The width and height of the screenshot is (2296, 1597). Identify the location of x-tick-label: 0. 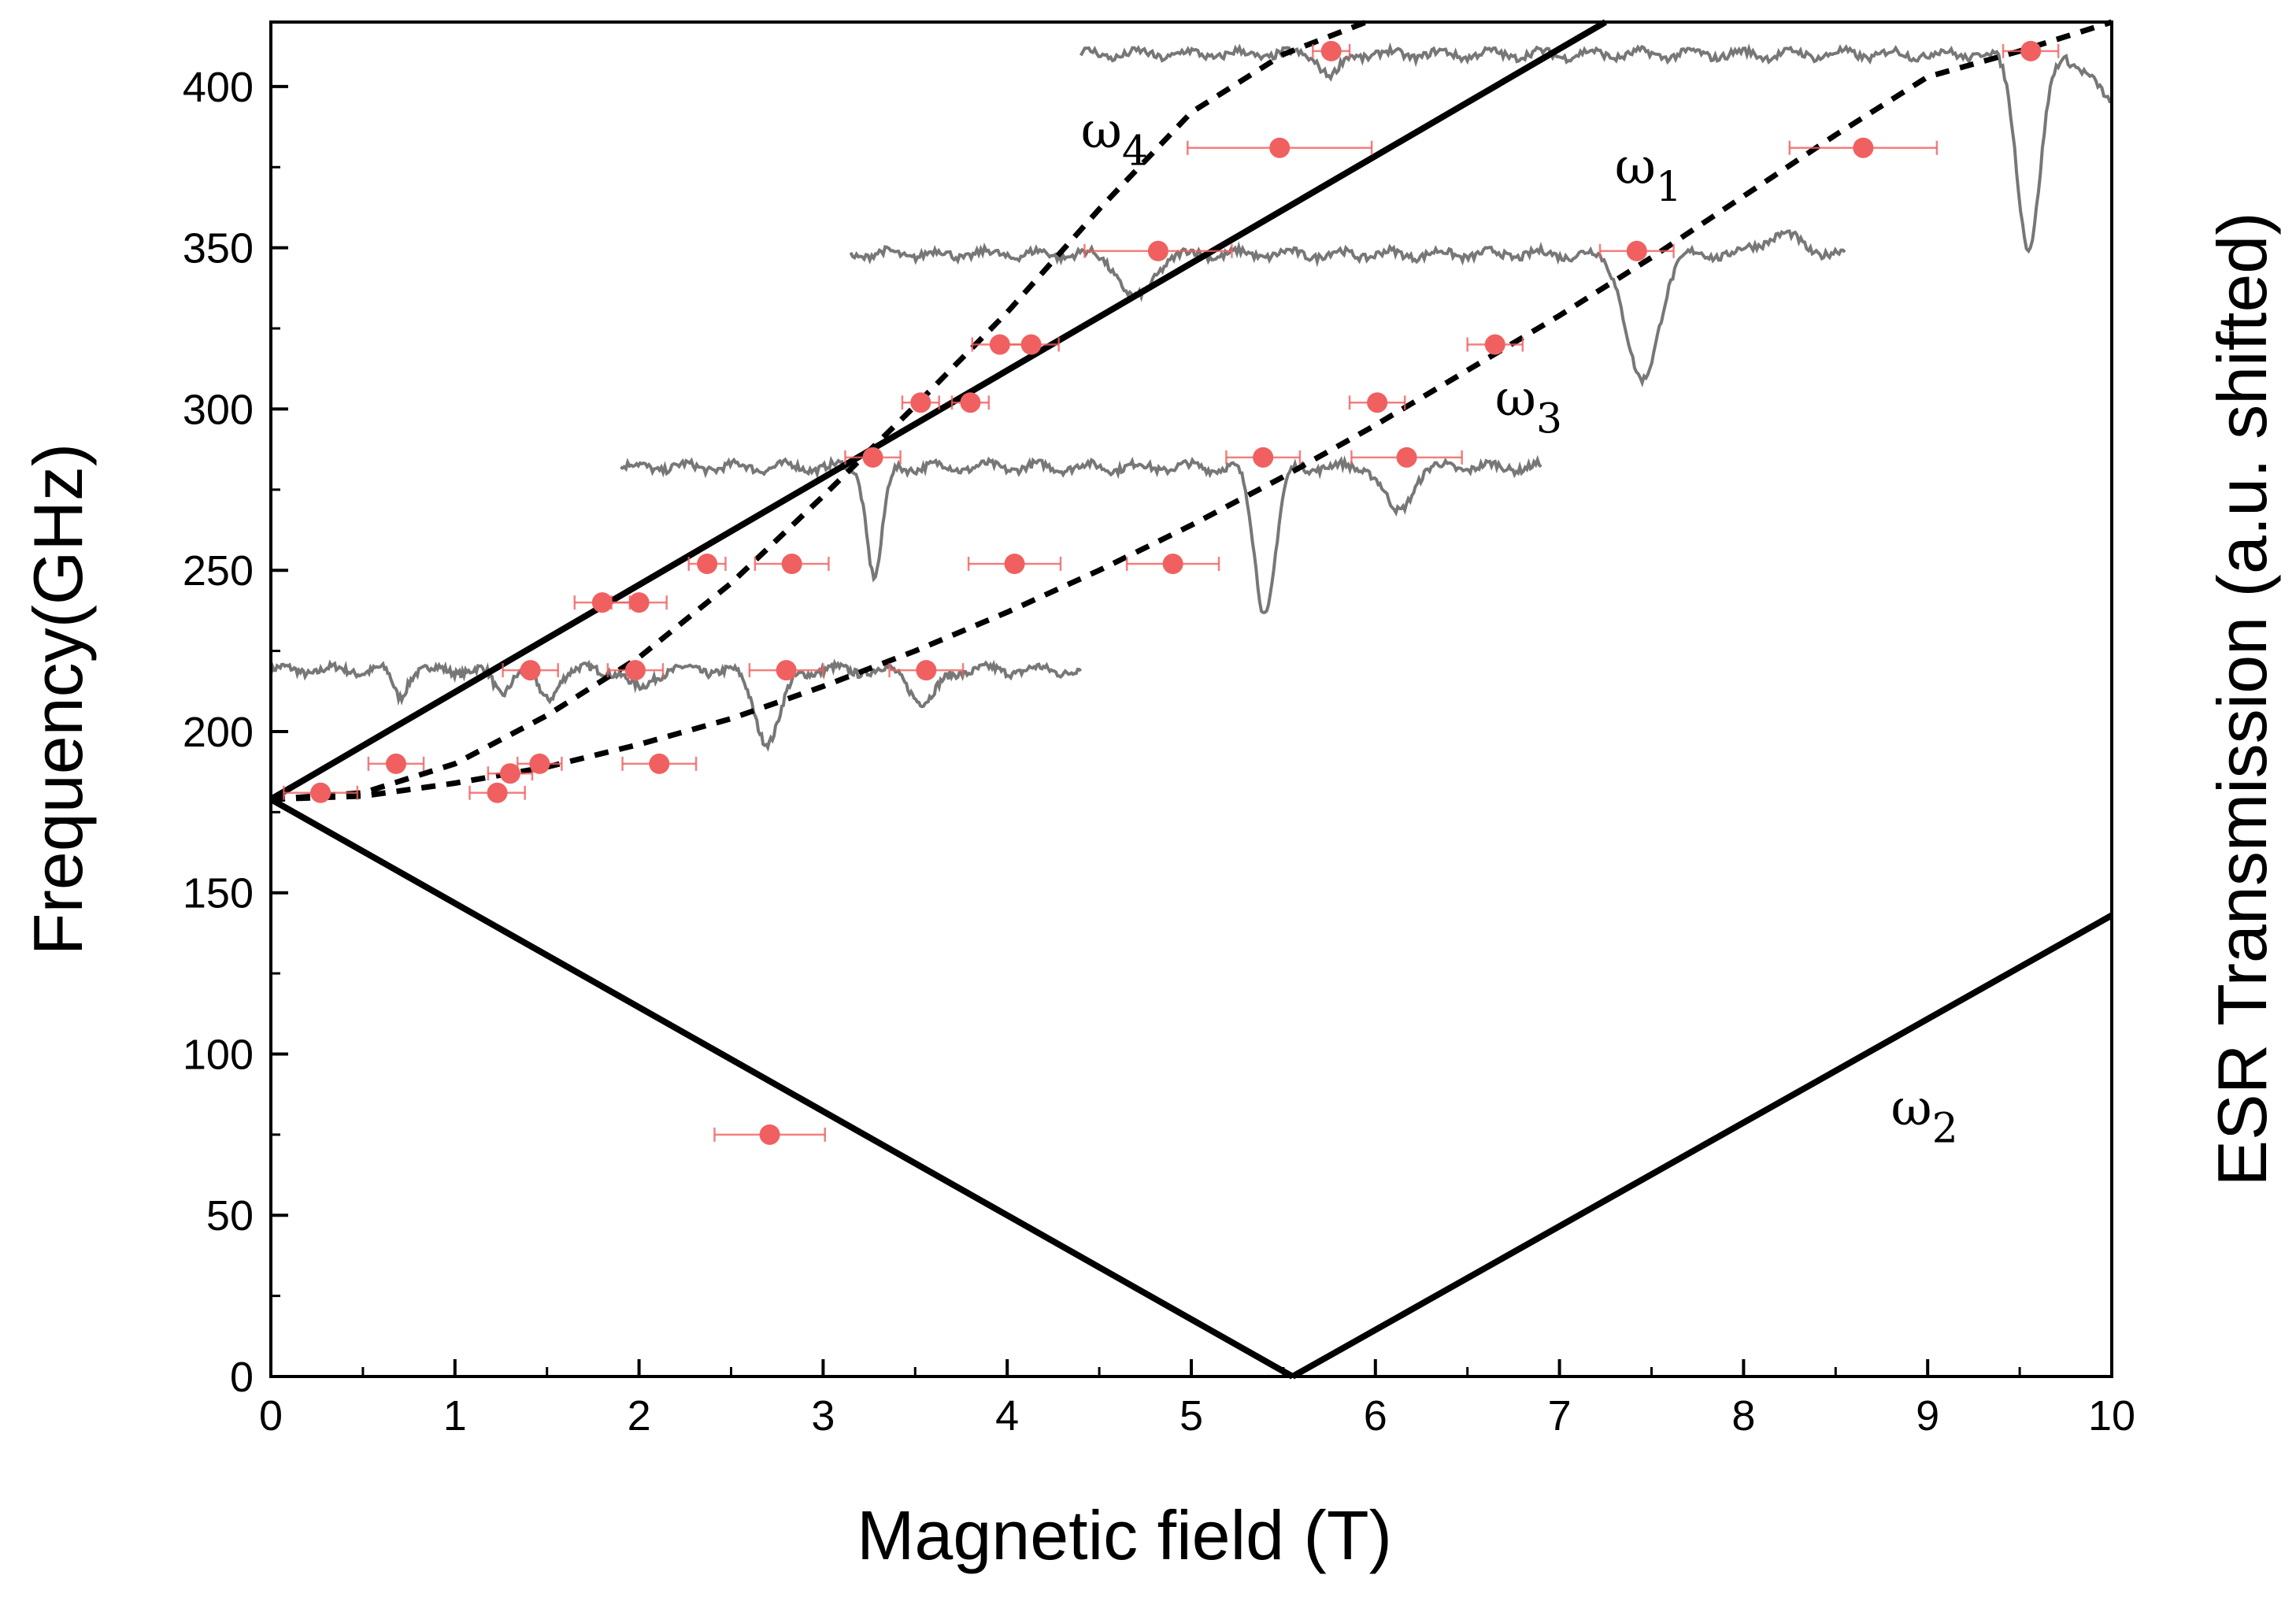
(271, 1416).